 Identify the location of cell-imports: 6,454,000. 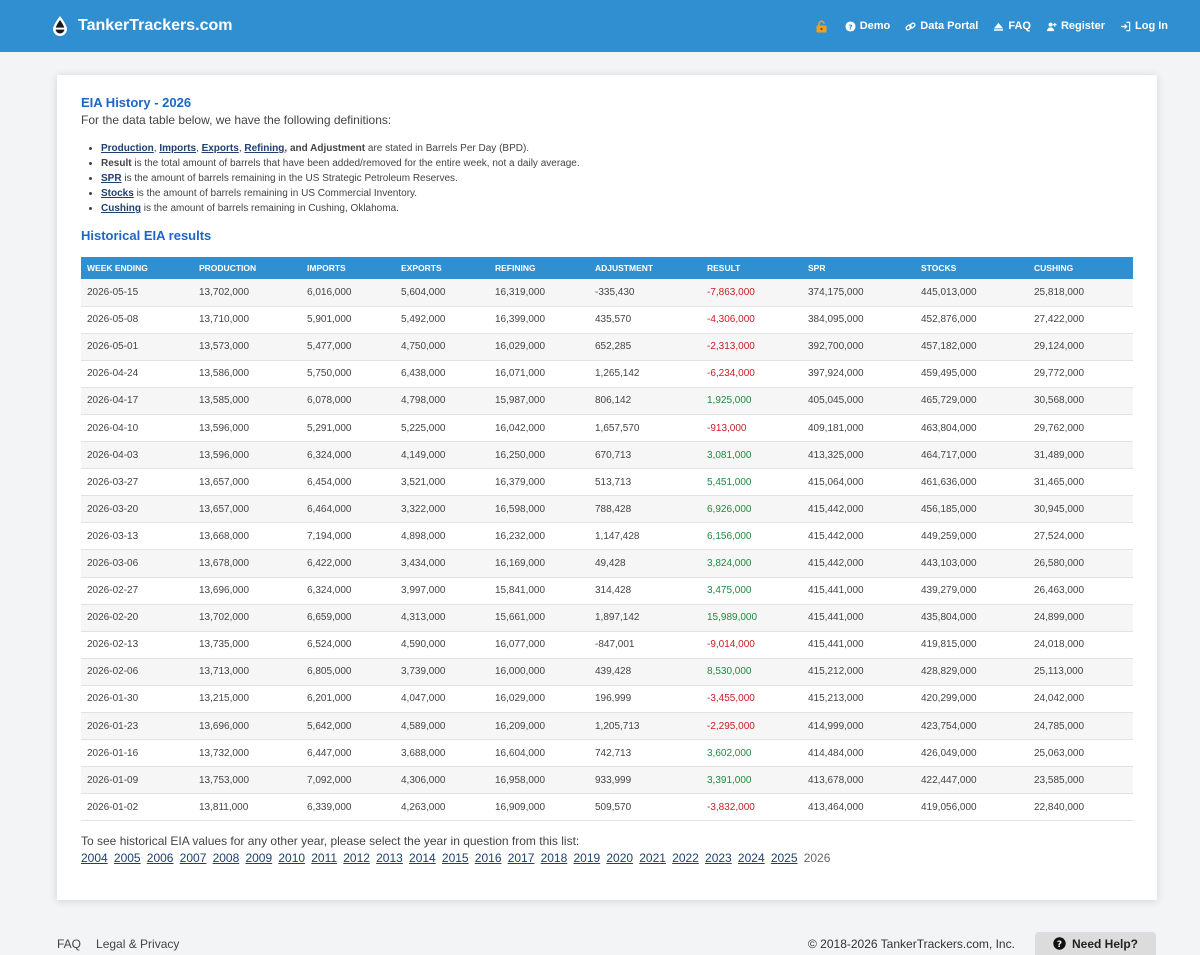
(348, 482).